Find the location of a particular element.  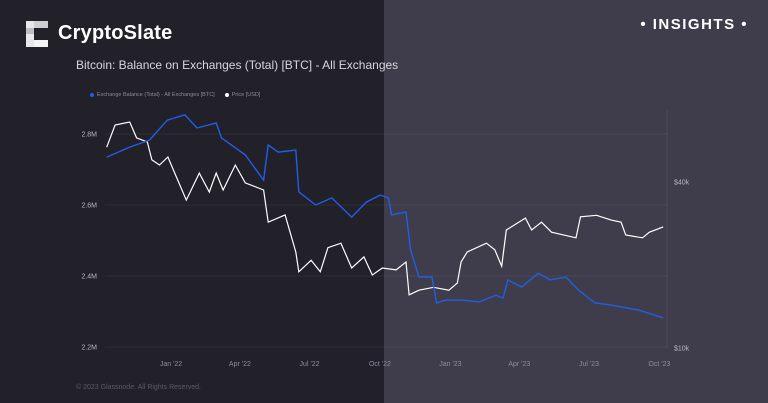

legend-item-price: Price [USD] is located at coordinates (242, 95).